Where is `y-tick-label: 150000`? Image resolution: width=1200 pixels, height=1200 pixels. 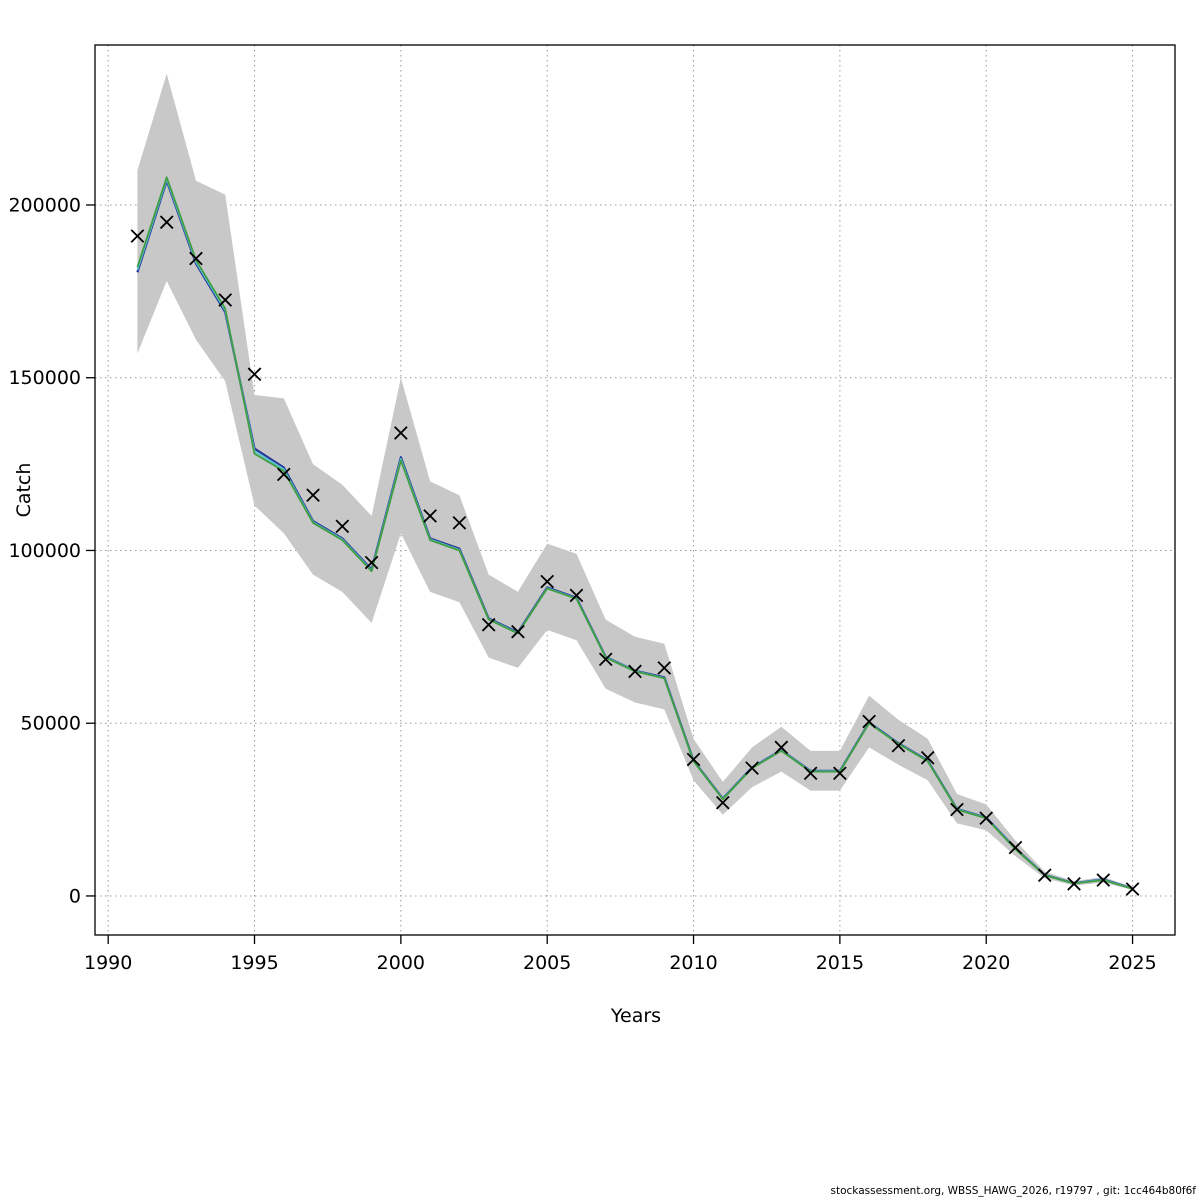 y-tick-label: 150000 is located at coordinates (44, 378).